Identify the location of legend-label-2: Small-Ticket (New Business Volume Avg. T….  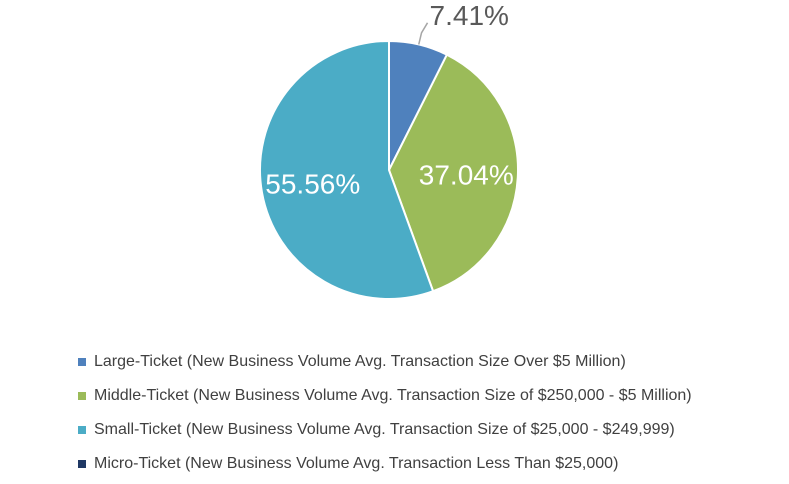
(384, 429).